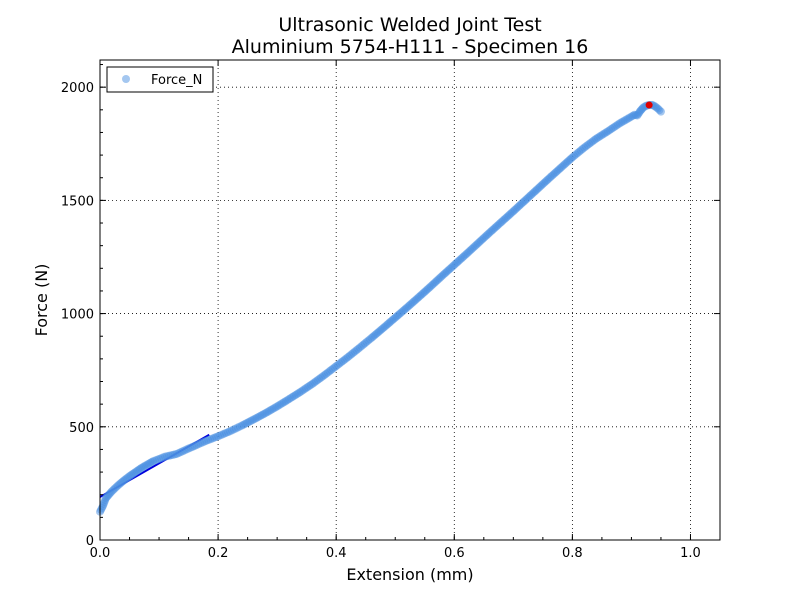  I want to click on x-tick-label: 0.2, so click(218, 553).